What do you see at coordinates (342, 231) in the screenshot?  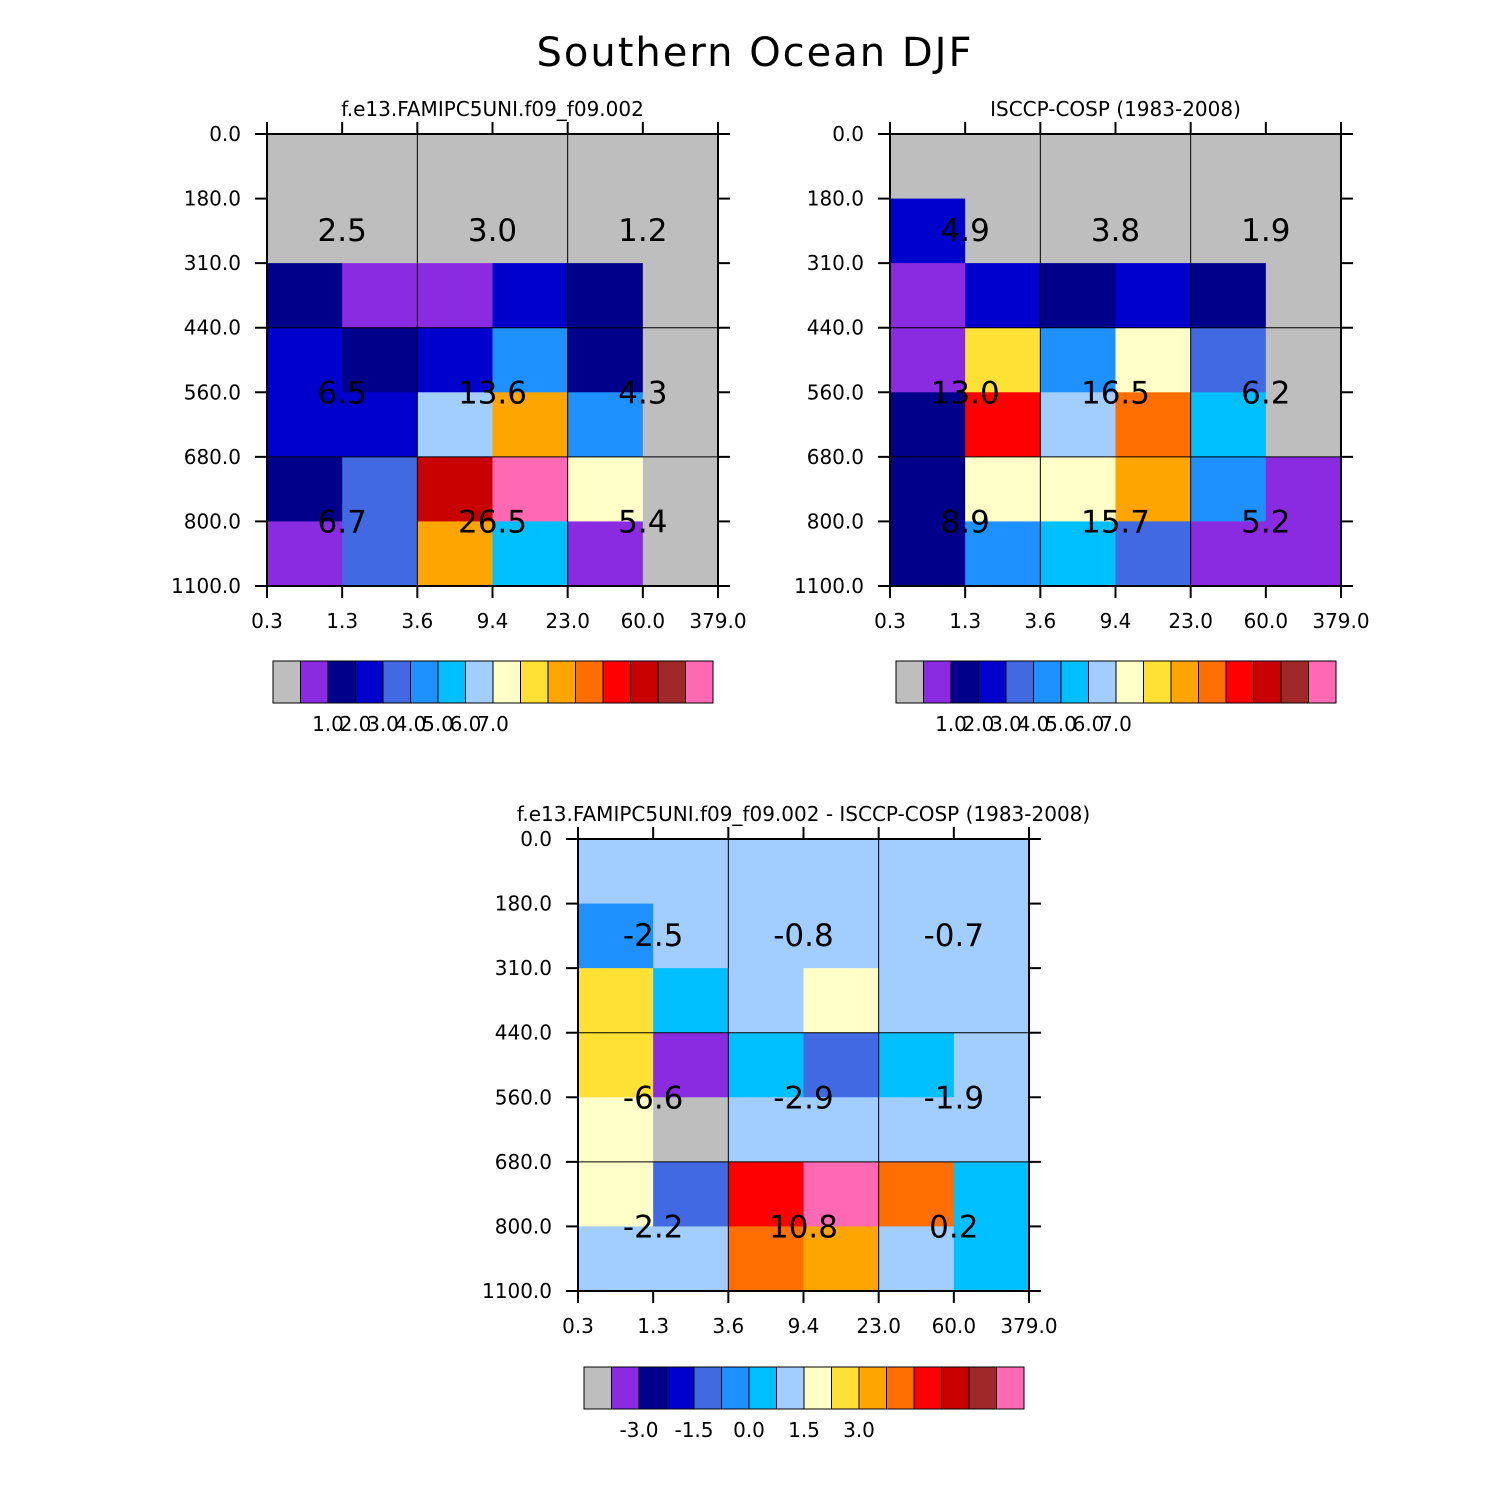 I see `block-value-label: 2.5` at bounding box center [342, 231].